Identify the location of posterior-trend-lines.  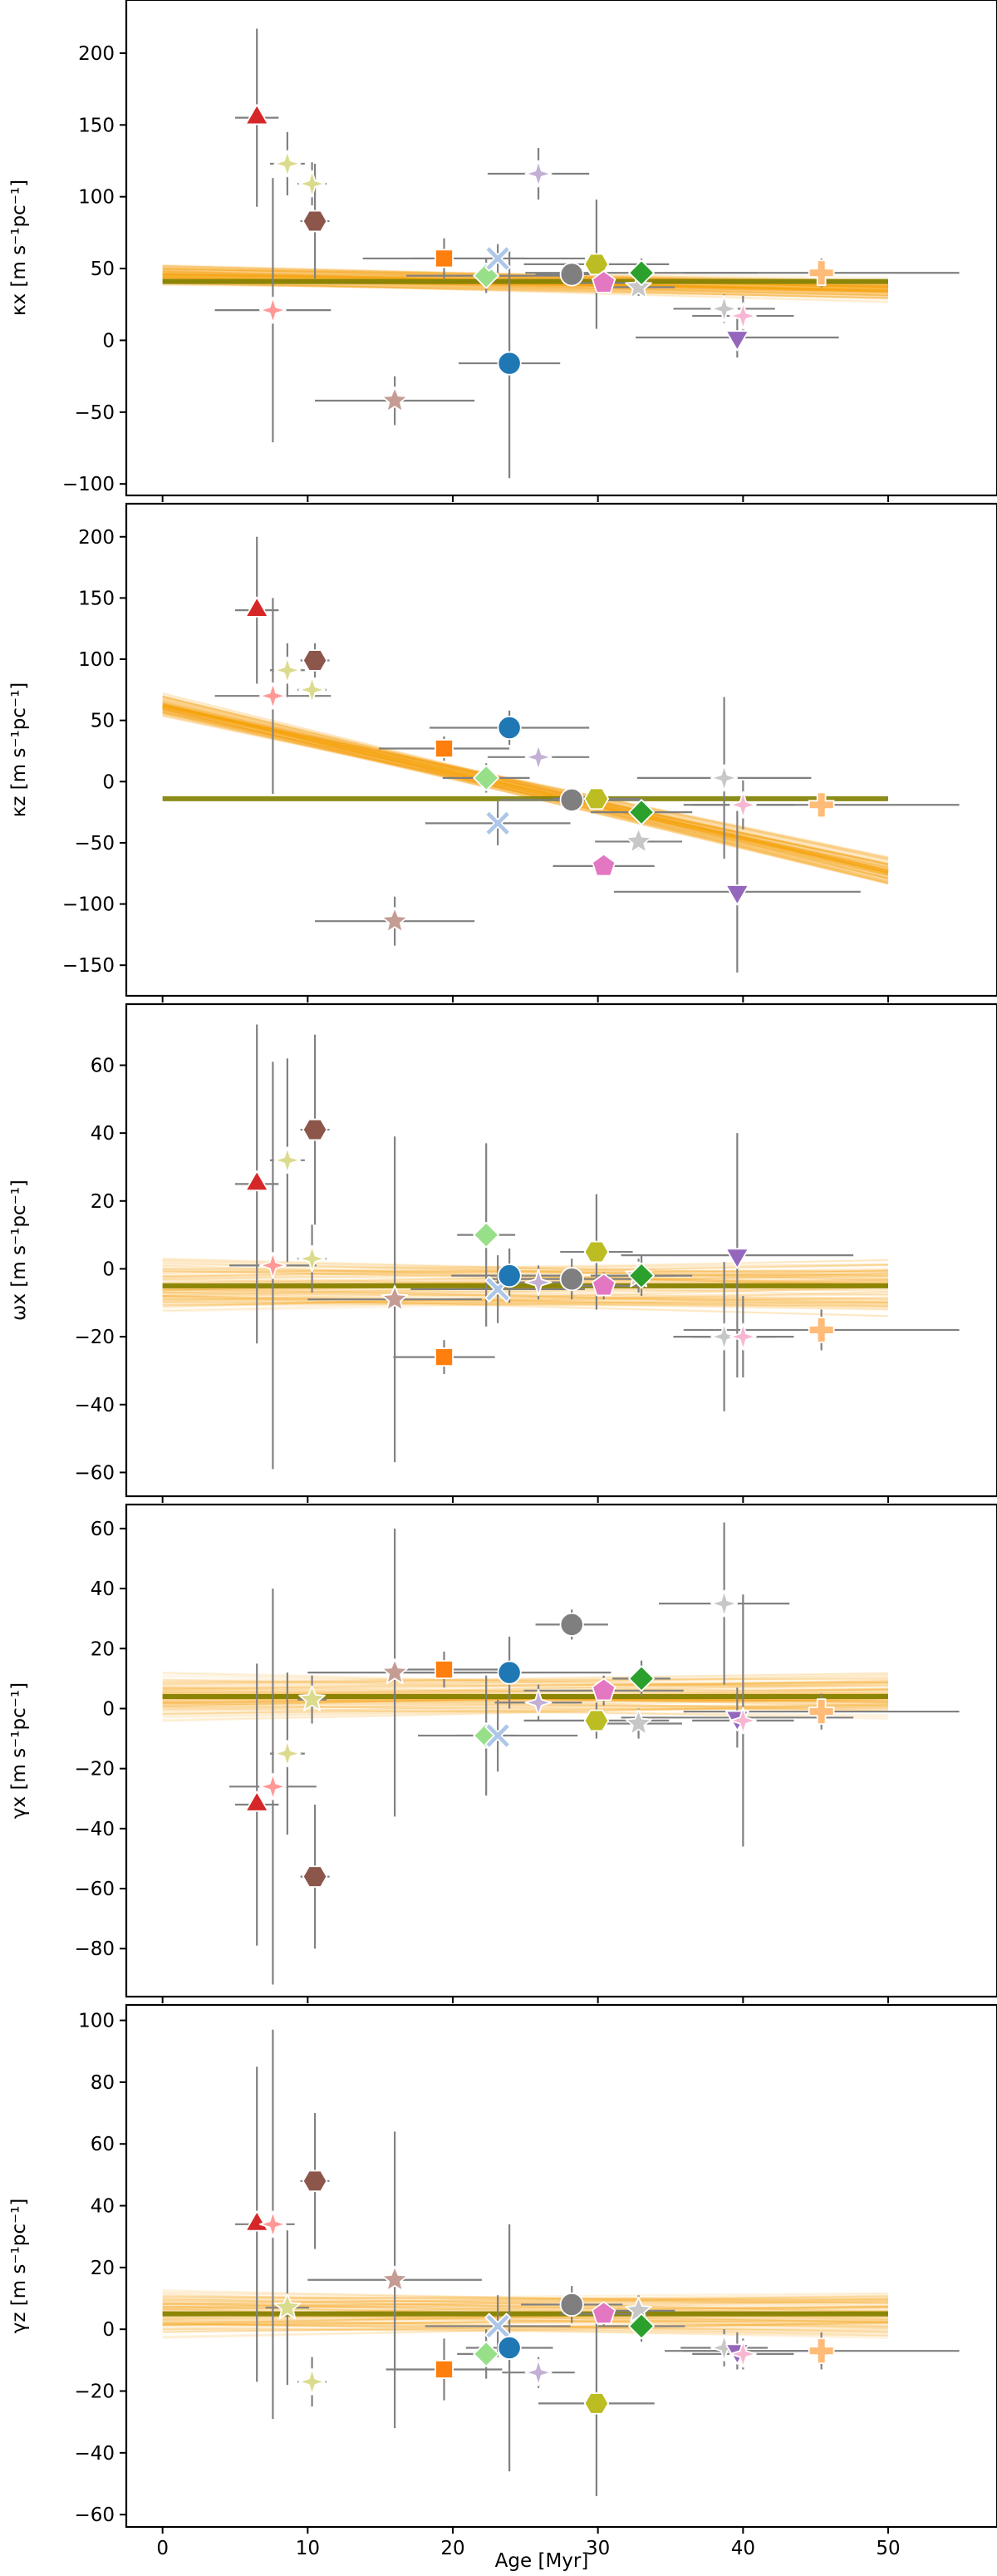
(526, 1696).